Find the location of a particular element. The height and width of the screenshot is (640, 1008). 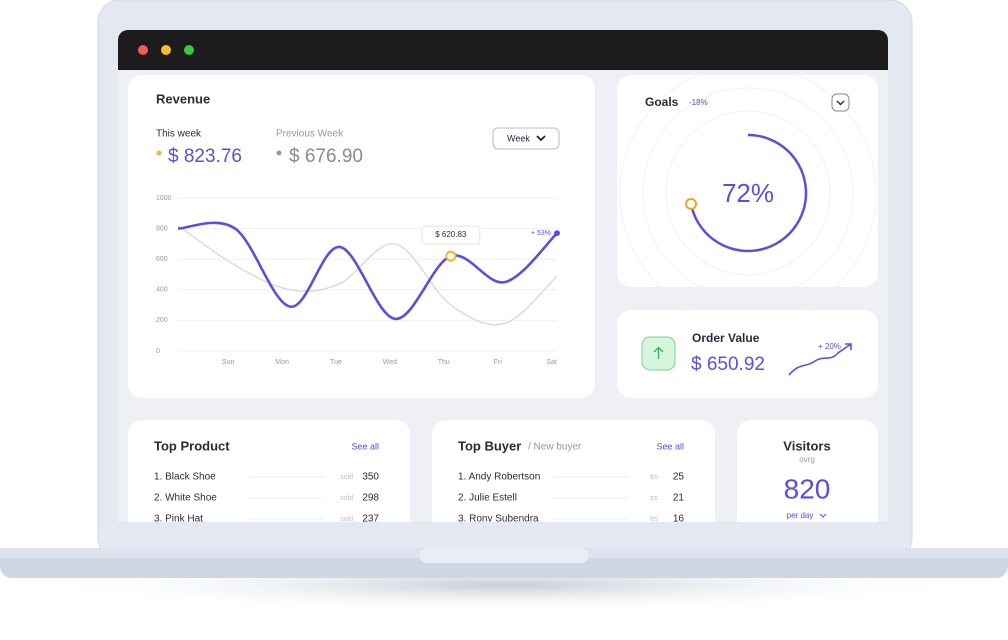

y-tick-label: 600 is located at coordinates (162, 259).